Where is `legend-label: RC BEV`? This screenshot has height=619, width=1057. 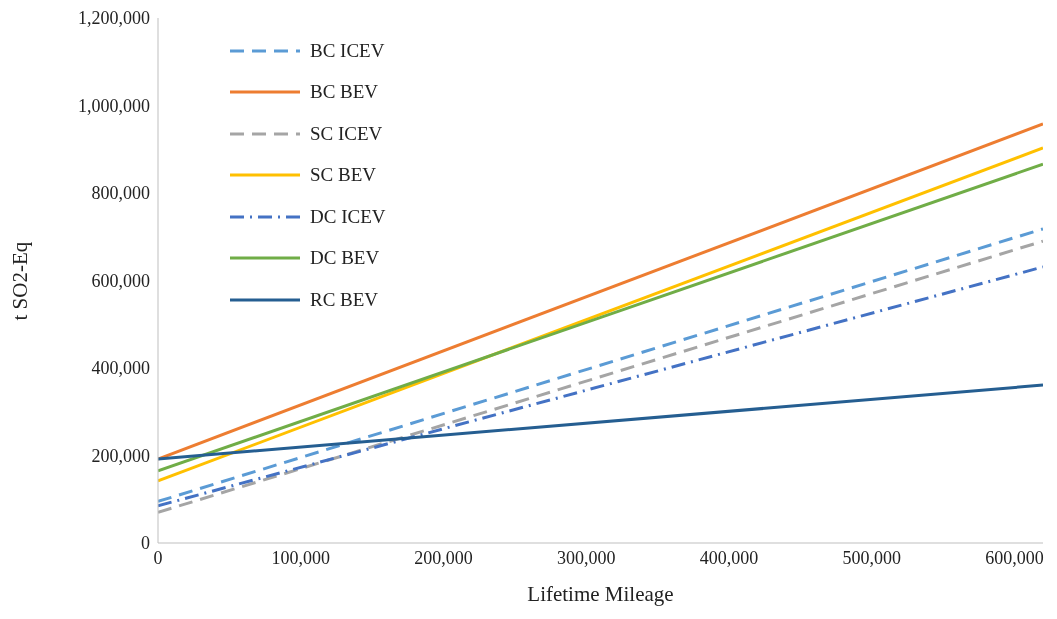 legend-label: RC BEV is located at coordinates (344, 299).